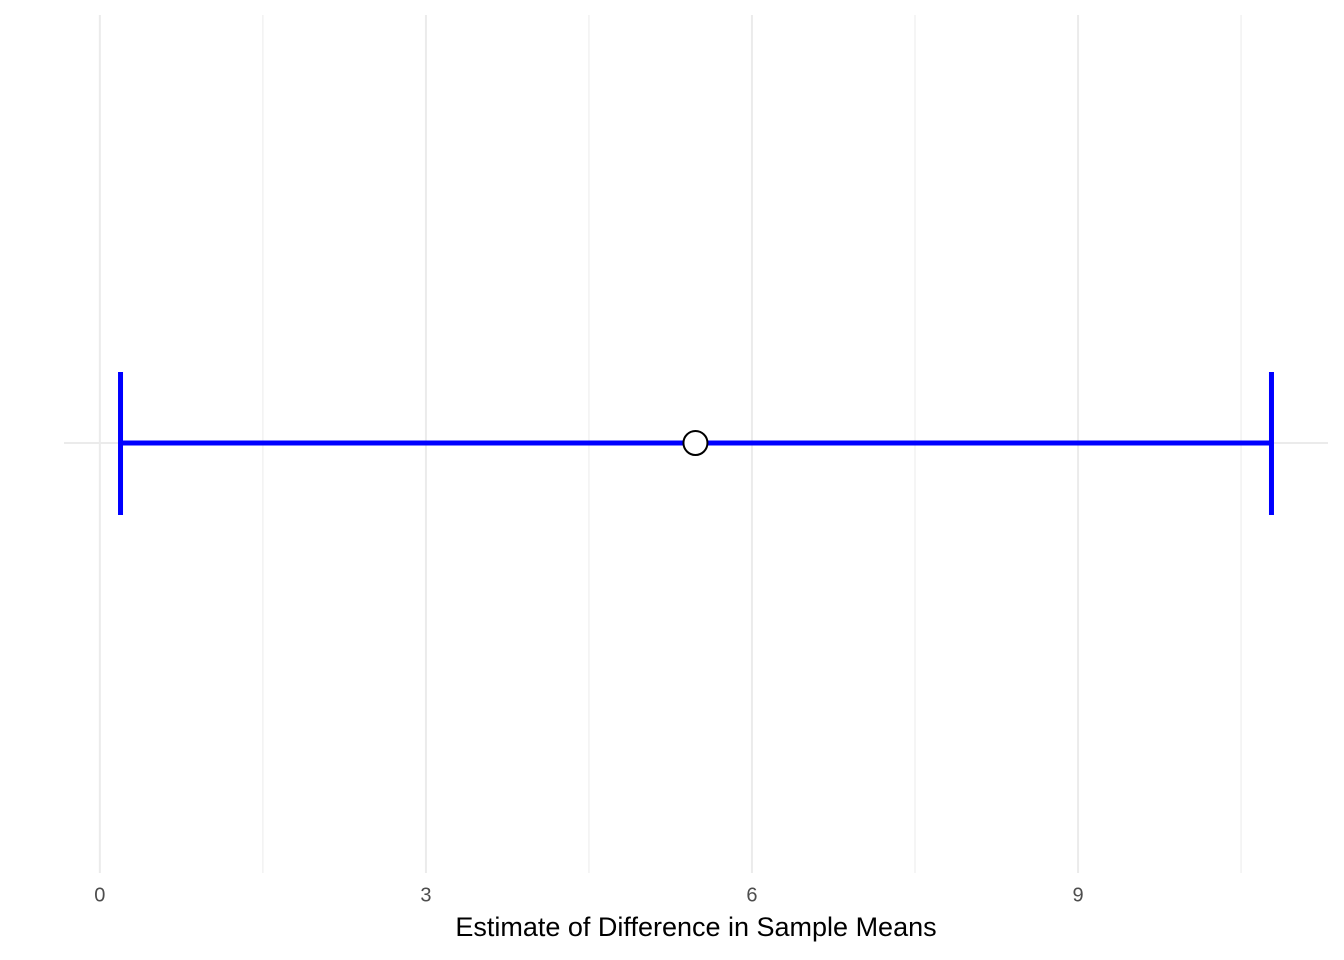  Describe the element at coordinates (695, 927) in the screenshot. I see `x-axis-title: Estimate of Difference in Sample Means` at that location.